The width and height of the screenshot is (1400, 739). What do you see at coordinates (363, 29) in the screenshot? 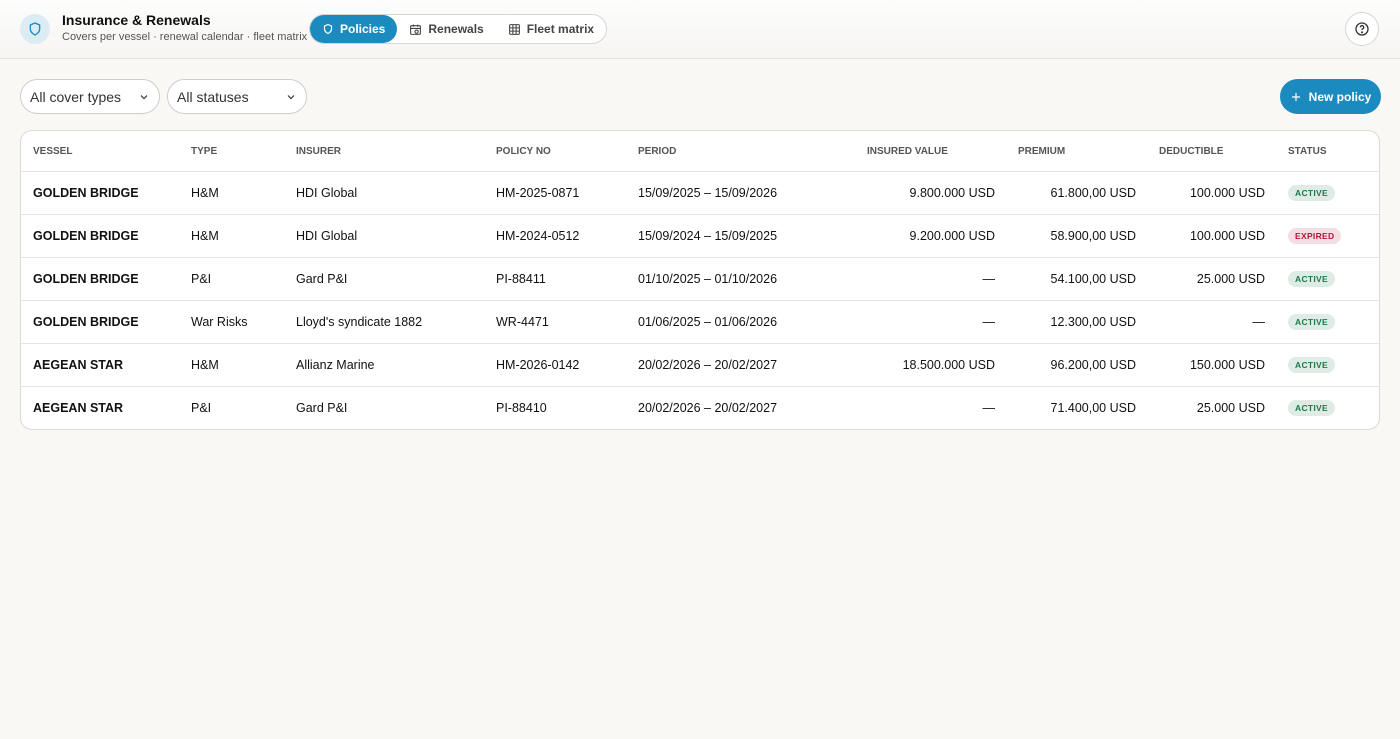
I see `tab-label: Policies` at bounding box center [363, 29].